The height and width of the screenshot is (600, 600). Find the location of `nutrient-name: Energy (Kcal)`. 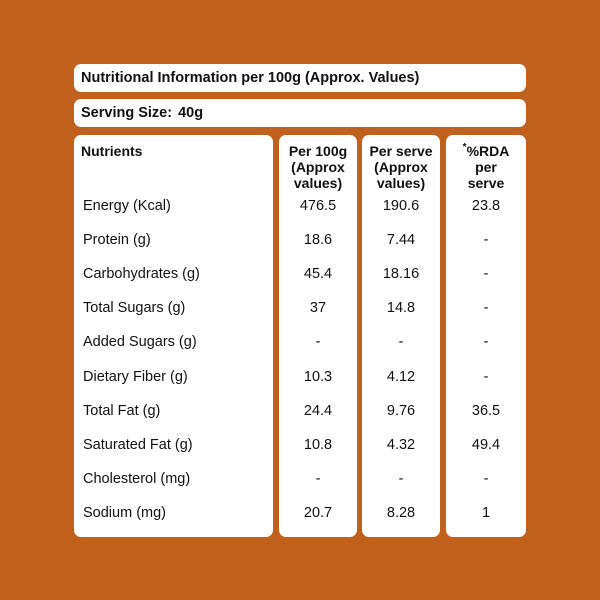

nutrient-name: Energy (Kcal) is located at coordinates (127, 206).